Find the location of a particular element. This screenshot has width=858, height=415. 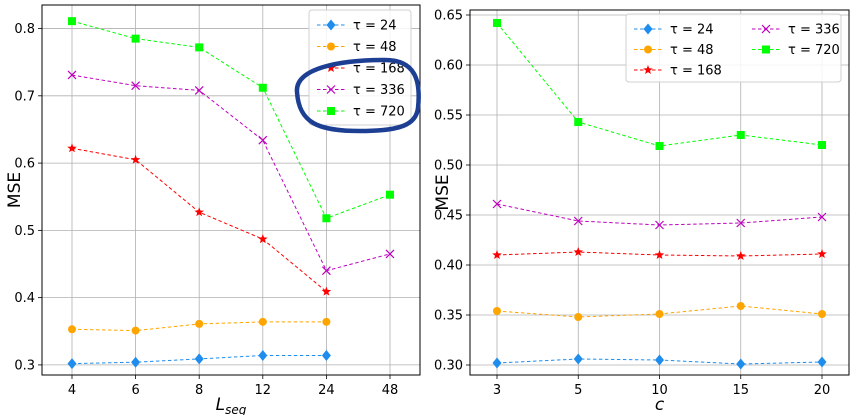

legend-entry: τ = 168 is located at coordinates (361, 69).